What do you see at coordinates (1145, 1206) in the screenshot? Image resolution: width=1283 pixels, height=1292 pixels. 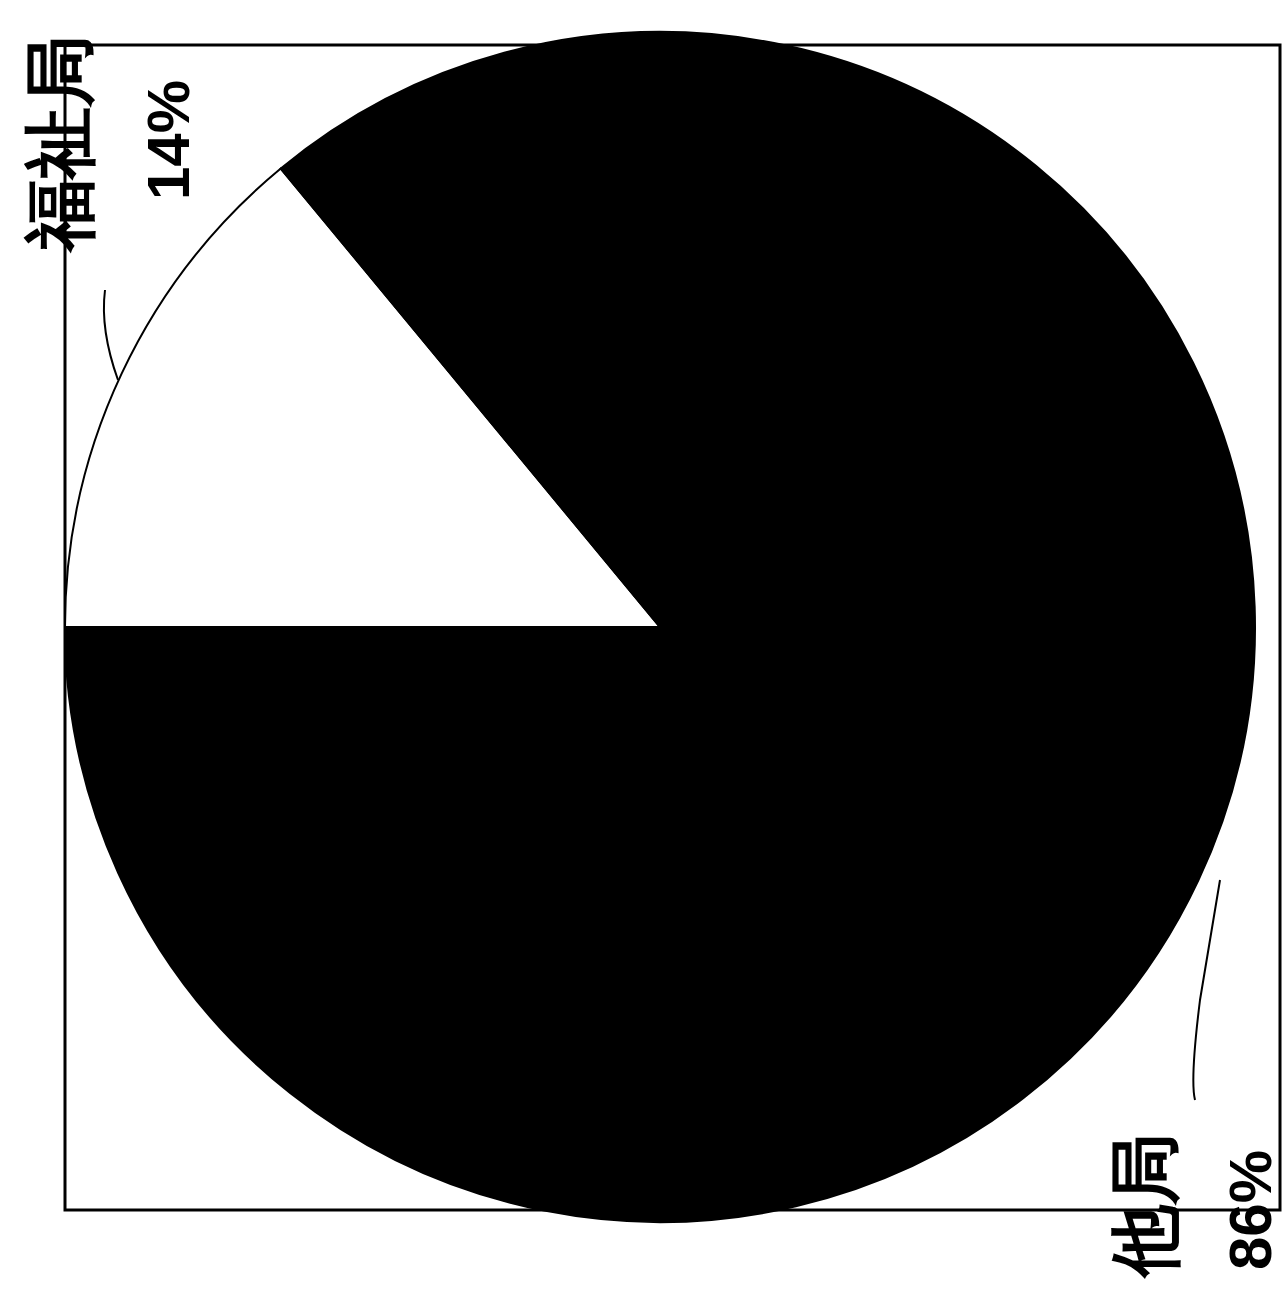 I see `slice-label: 他局` at bounding box center [1145, 1206].